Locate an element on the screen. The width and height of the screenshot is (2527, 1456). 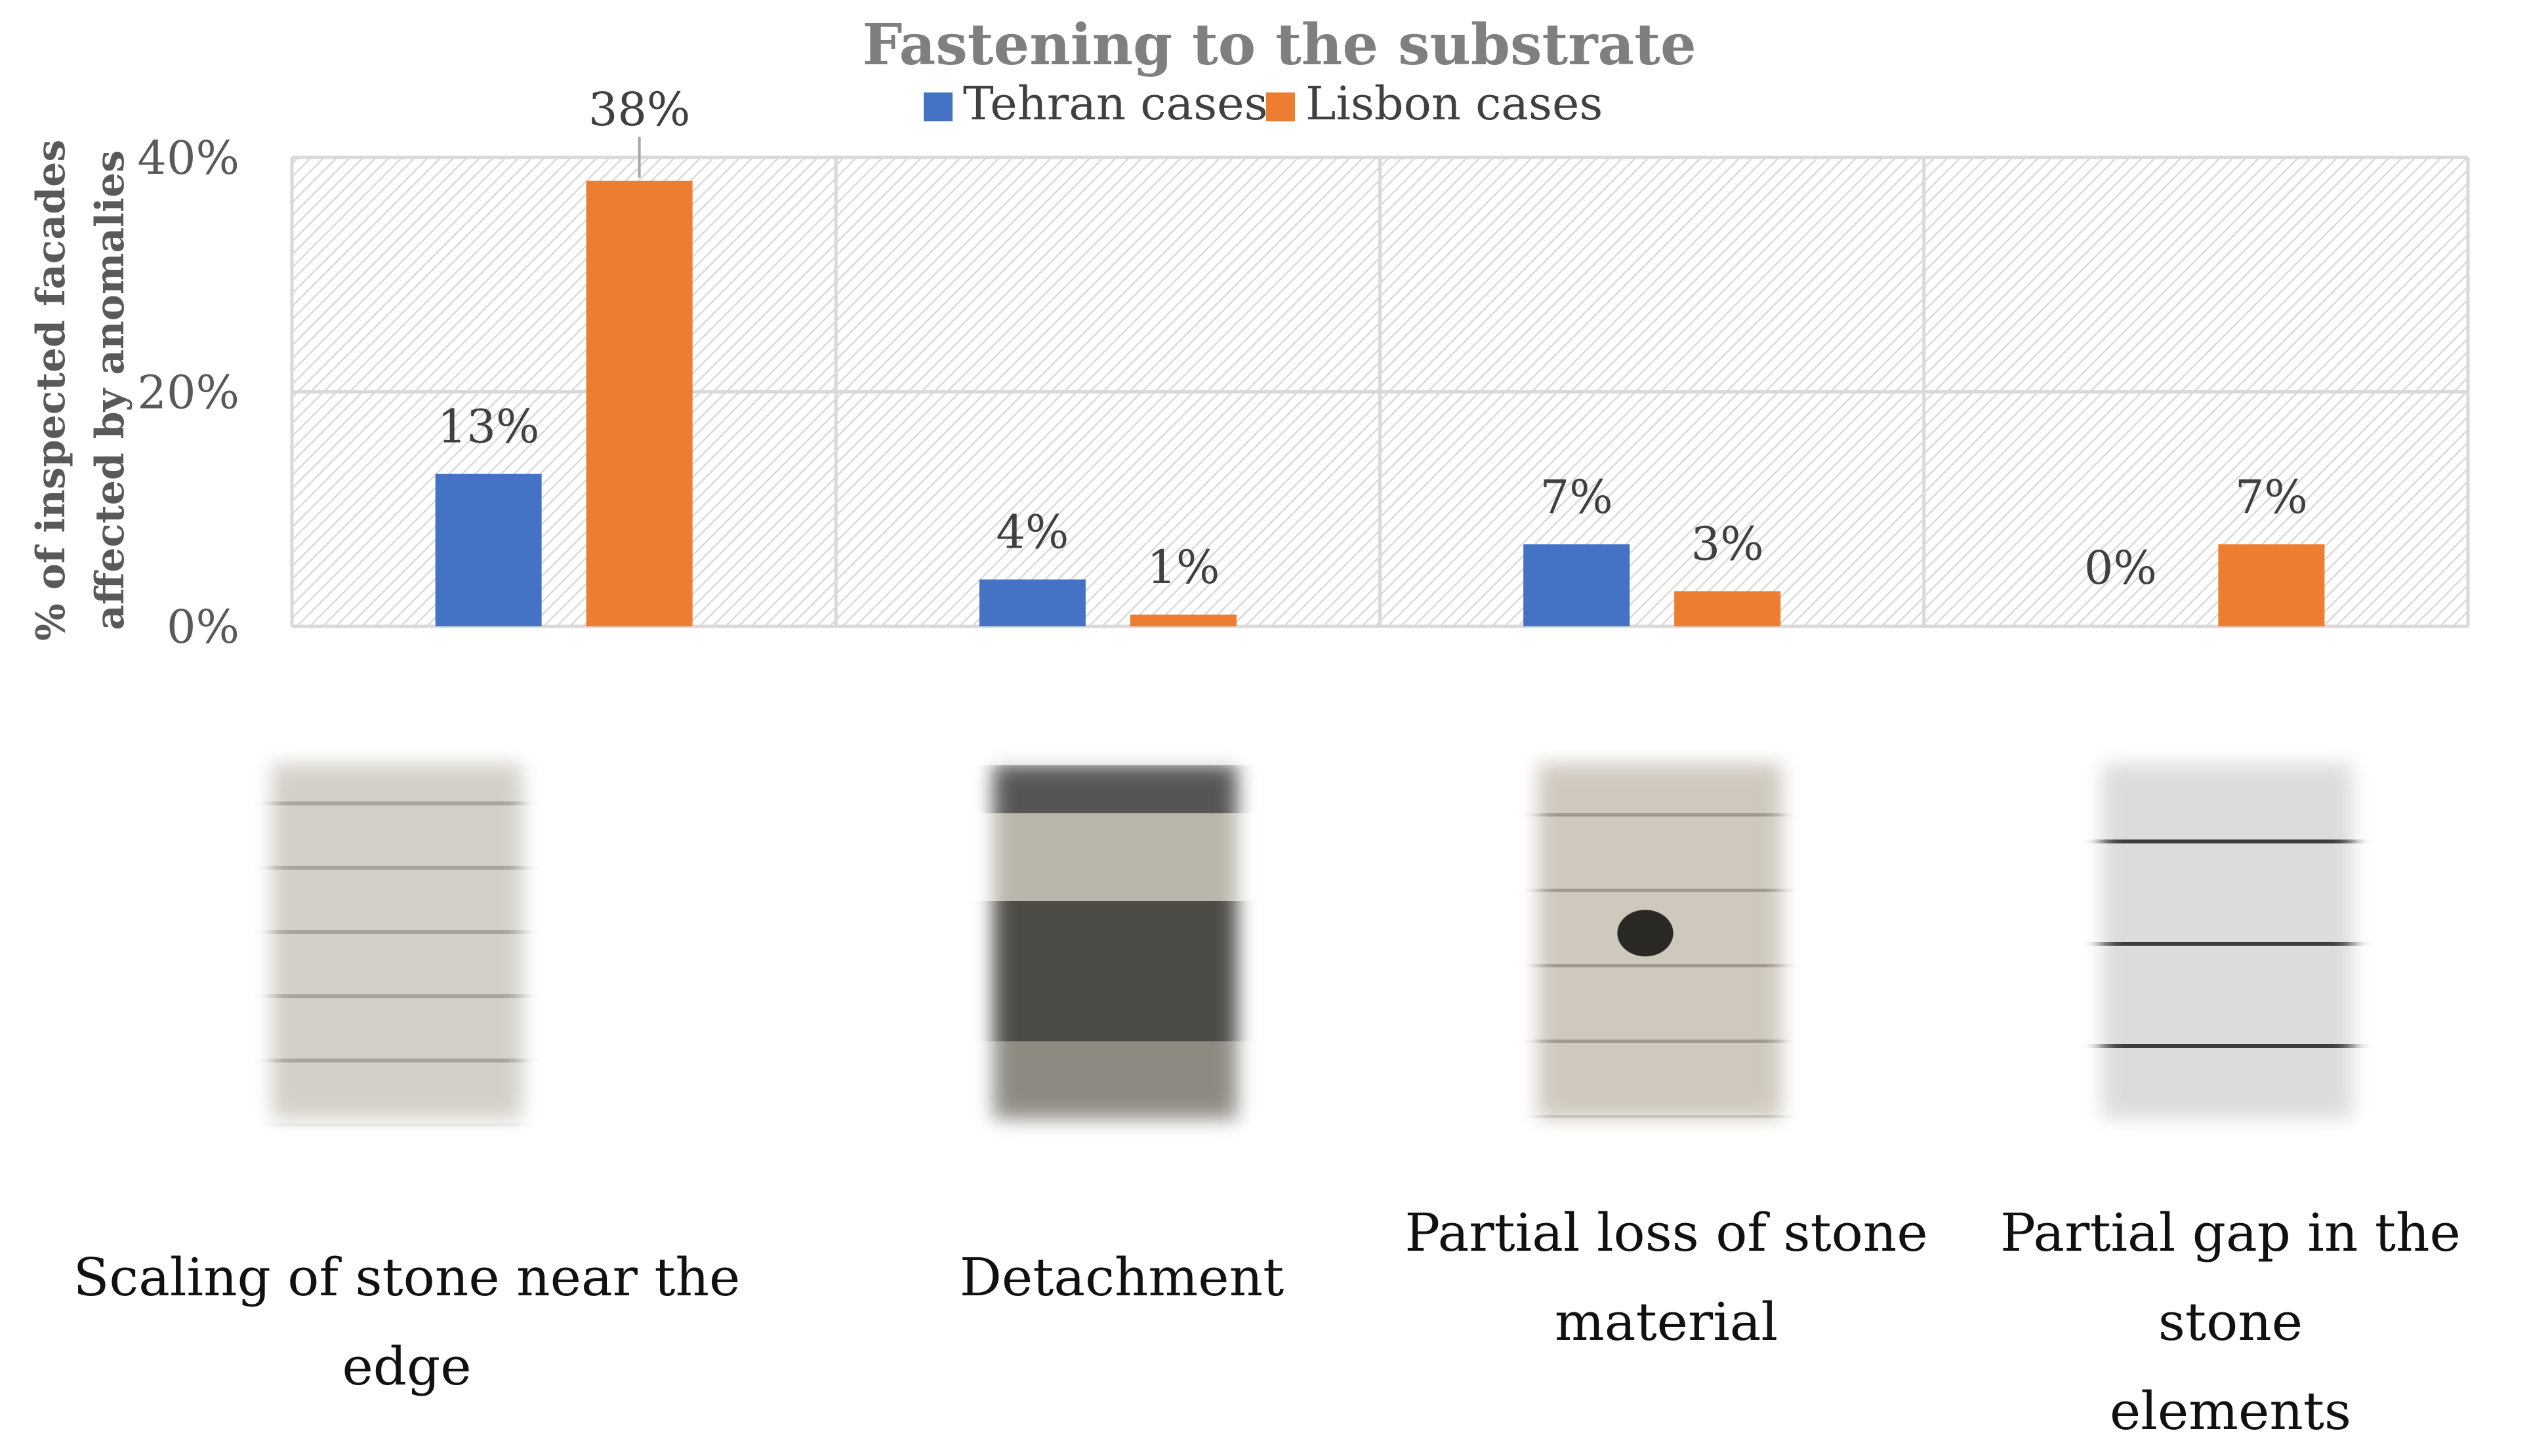
y-tick-label: 0% is located at coordinates (203, 627).